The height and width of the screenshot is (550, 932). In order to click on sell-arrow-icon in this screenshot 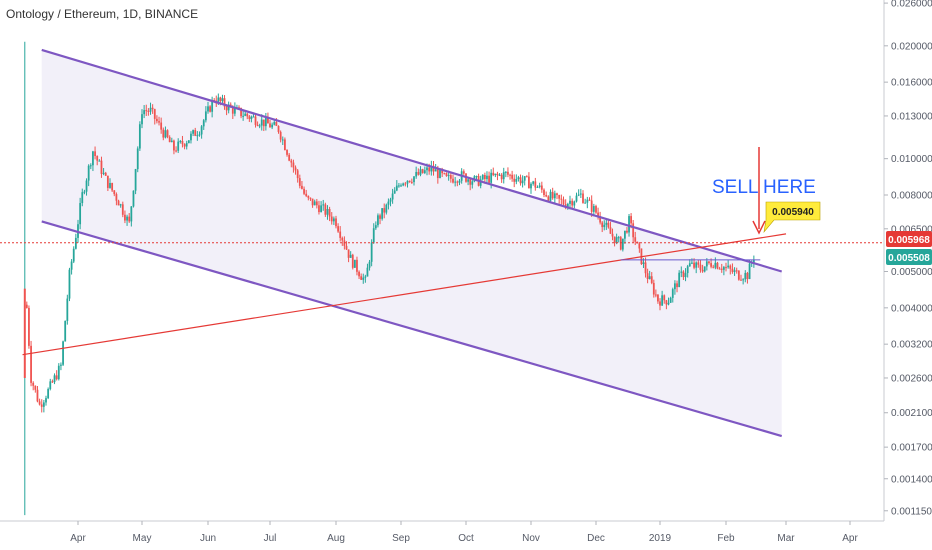, I will do `click(759, 191)`.